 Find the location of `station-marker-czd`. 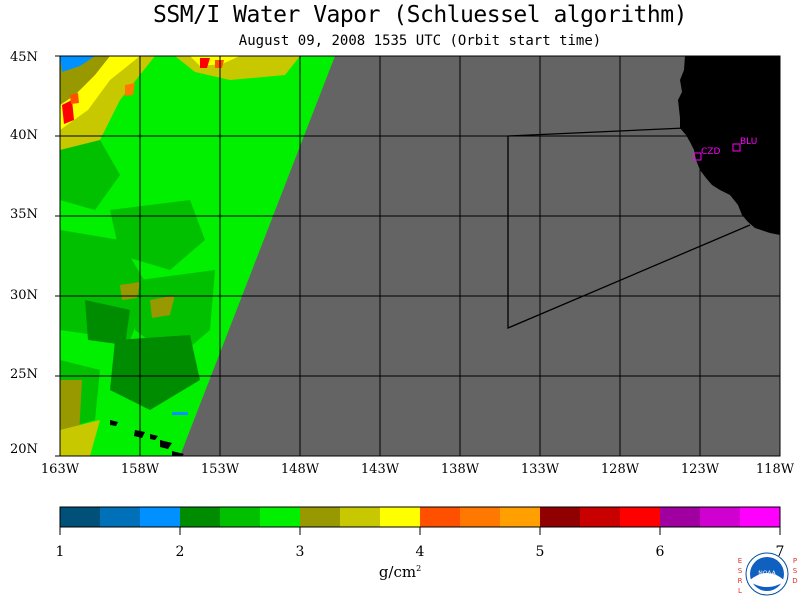

station-marker-czd is located at coordinates (697, 156).